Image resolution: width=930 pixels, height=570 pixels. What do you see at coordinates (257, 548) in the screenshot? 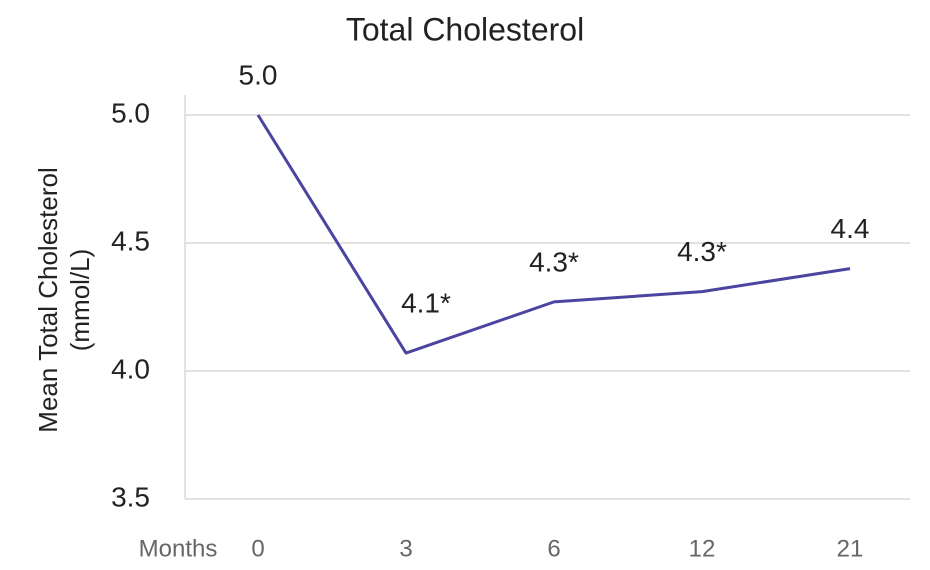
I see `x-tick-label: 0` at bounding box center [257, 548].